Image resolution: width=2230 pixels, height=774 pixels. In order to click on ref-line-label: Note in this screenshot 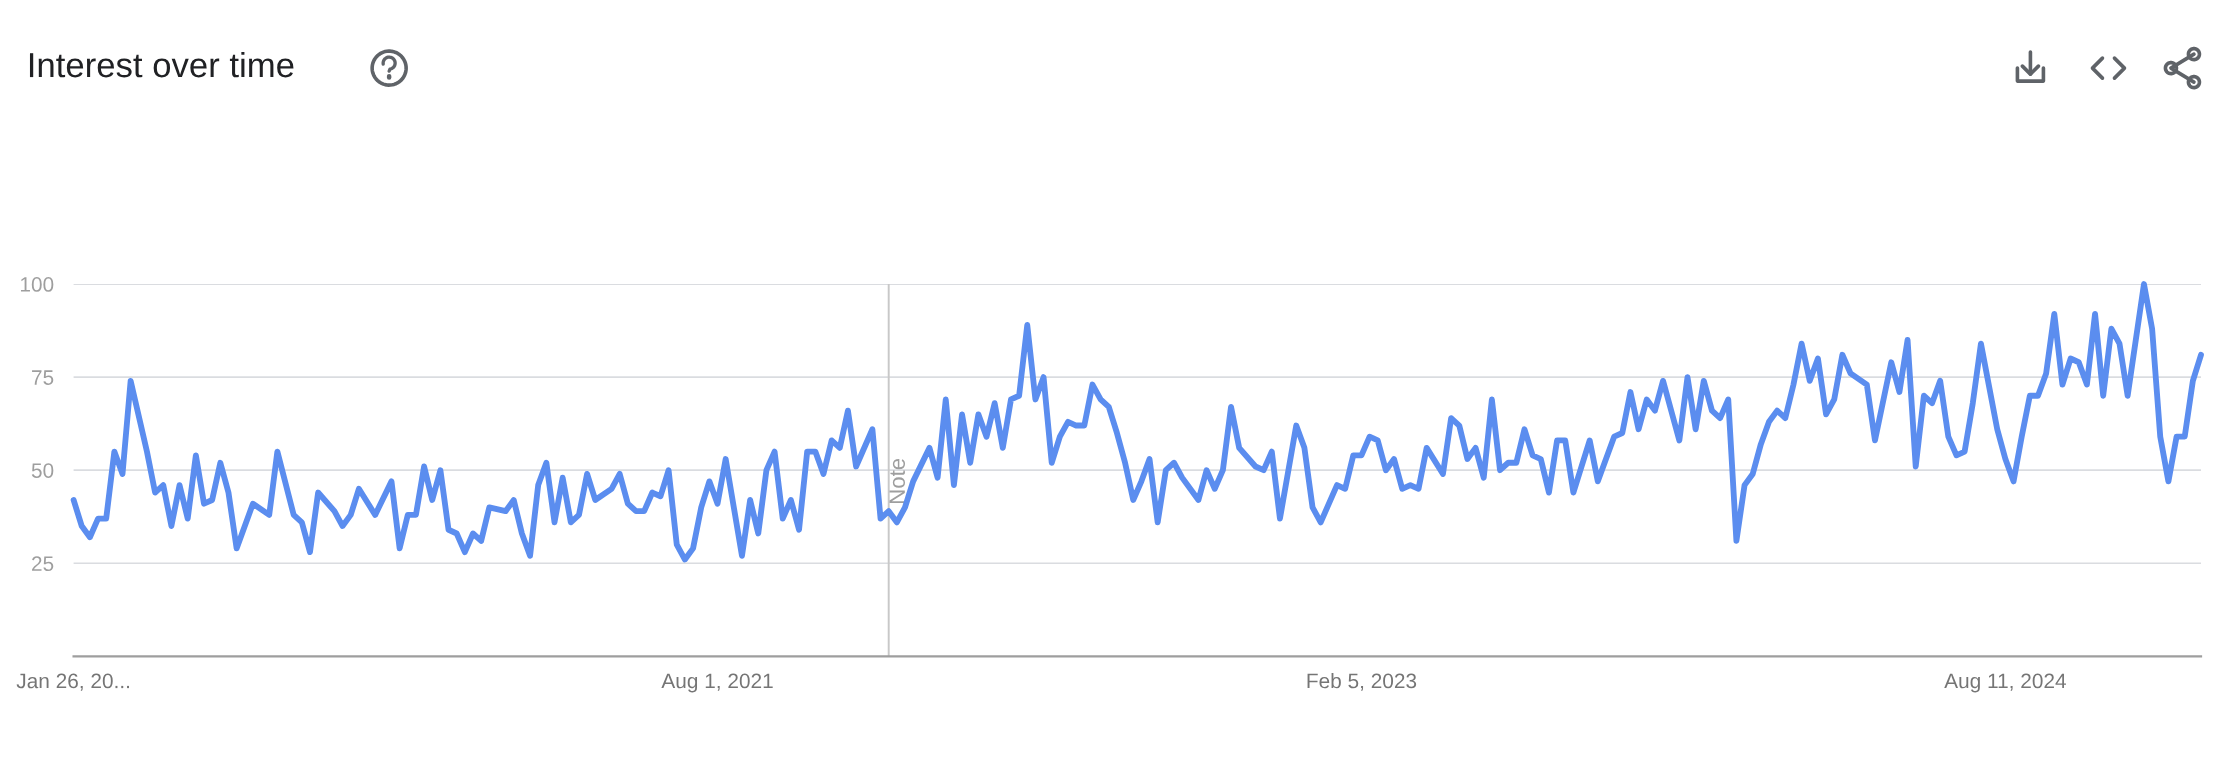, I will do `click(897, 481)`.